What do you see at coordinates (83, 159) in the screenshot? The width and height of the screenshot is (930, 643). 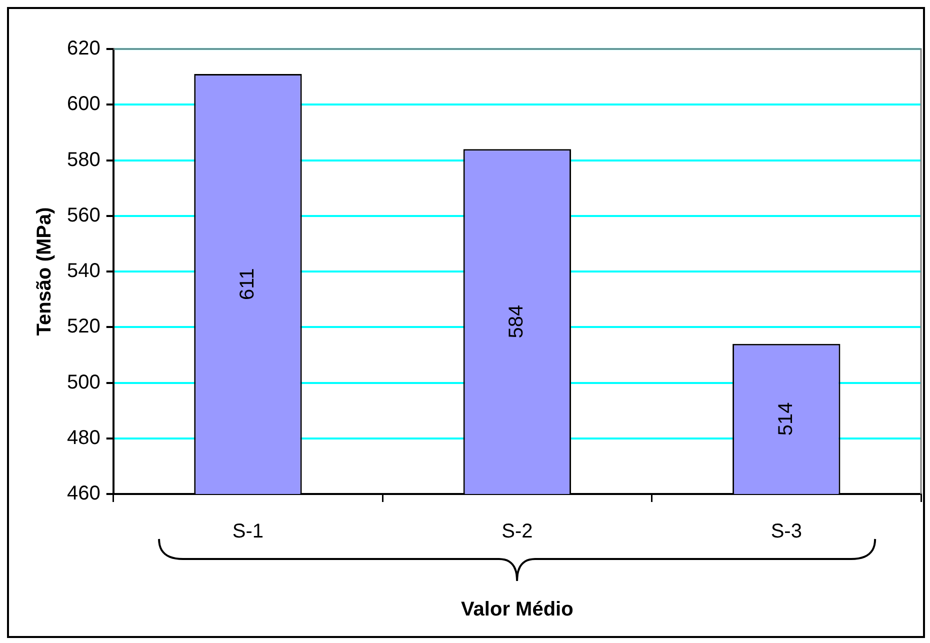 I see `y-tick-label: 580` at bounding box center [83, 159].